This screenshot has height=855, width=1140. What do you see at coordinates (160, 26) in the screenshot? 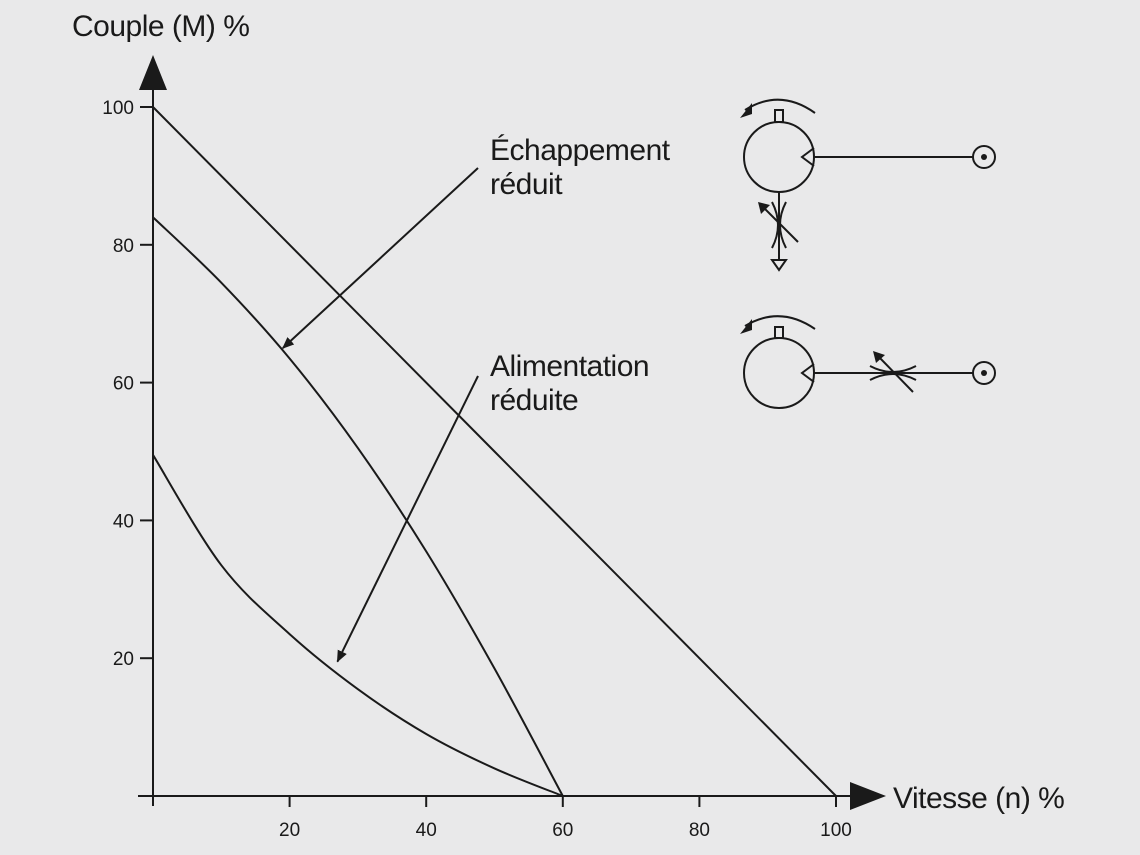
I see `y-axis-title: Couple (M) %` at bounding box center [160, 26].